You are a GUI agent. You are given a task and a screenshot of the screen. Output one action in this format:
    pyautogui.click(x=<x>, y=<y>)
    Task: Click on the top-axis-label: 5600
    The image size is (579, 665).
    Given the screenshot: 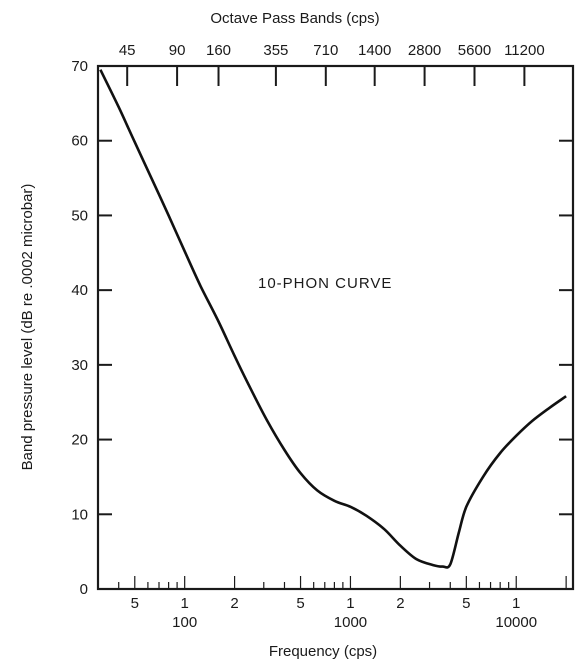 What is the action you would take?
    pyautogui.click(x=474, y=50)
    